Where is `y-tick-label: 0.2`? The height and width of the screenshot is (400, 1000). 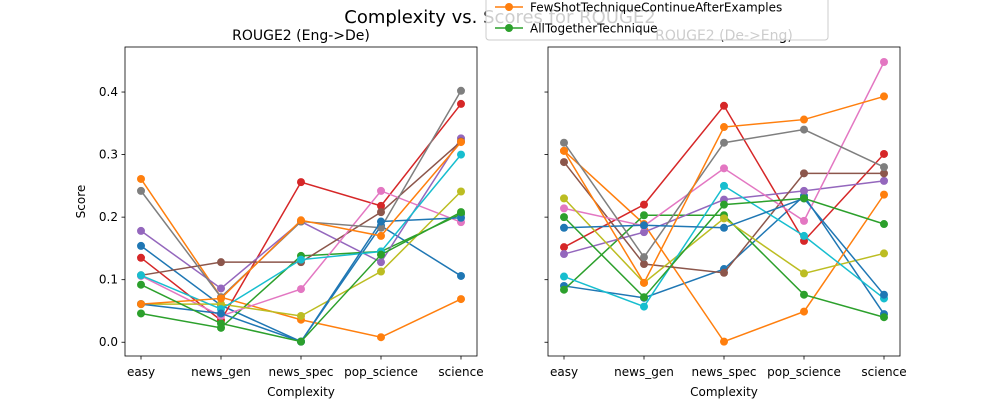
y-tick-label: 0.2 is located at coordinates (108, 217).